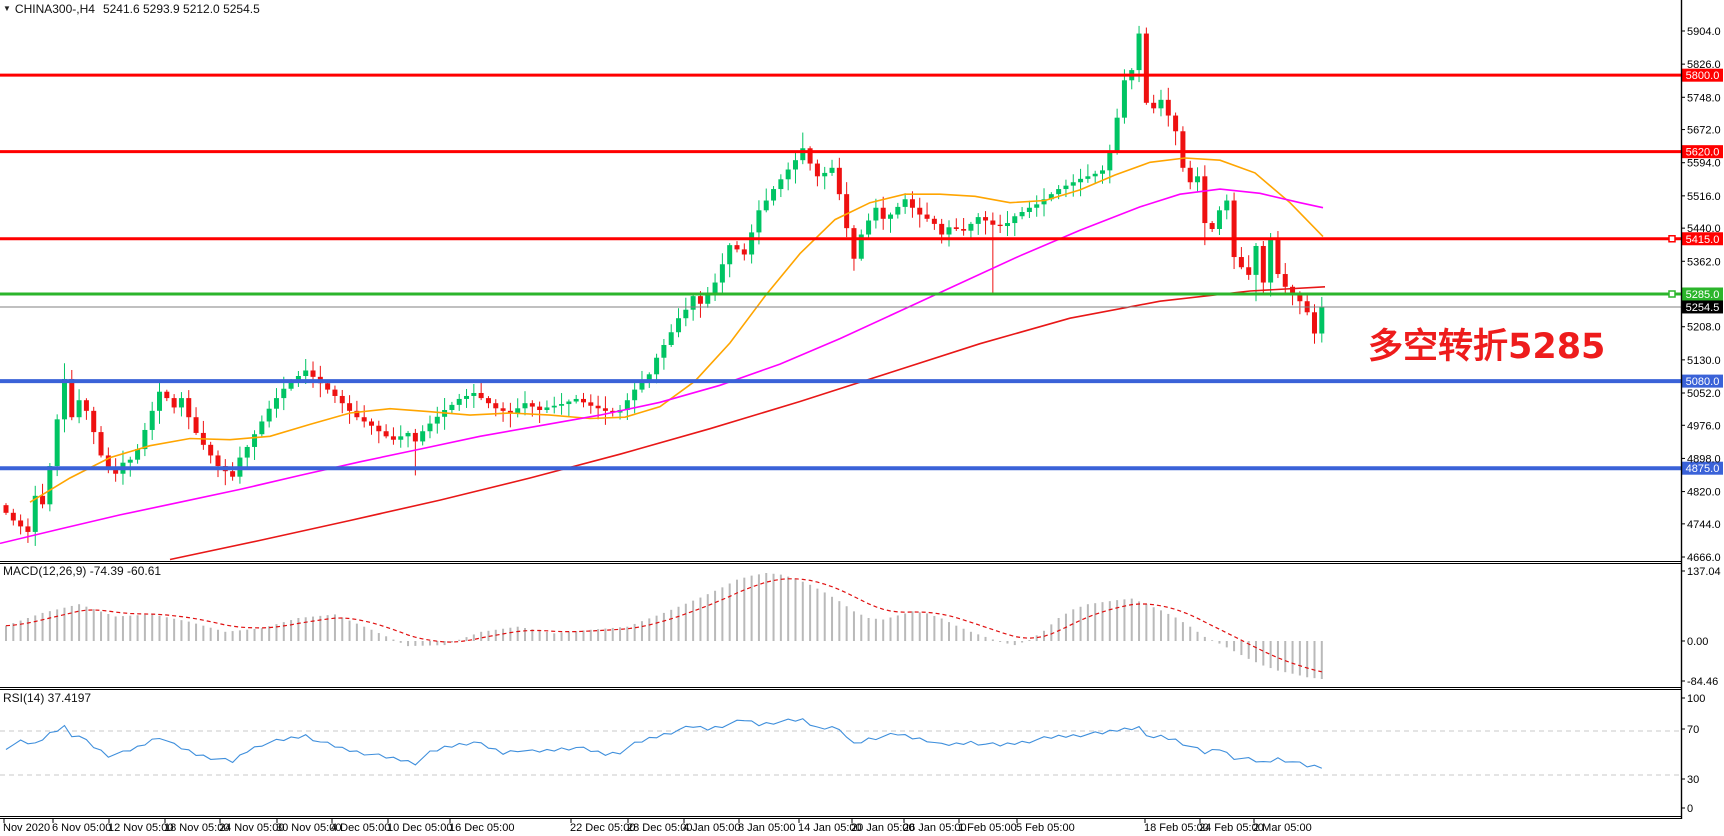  Describe the element at coordinates (1703, 469) in the screenshot. I see `svg-text: 4875.0` at that location.